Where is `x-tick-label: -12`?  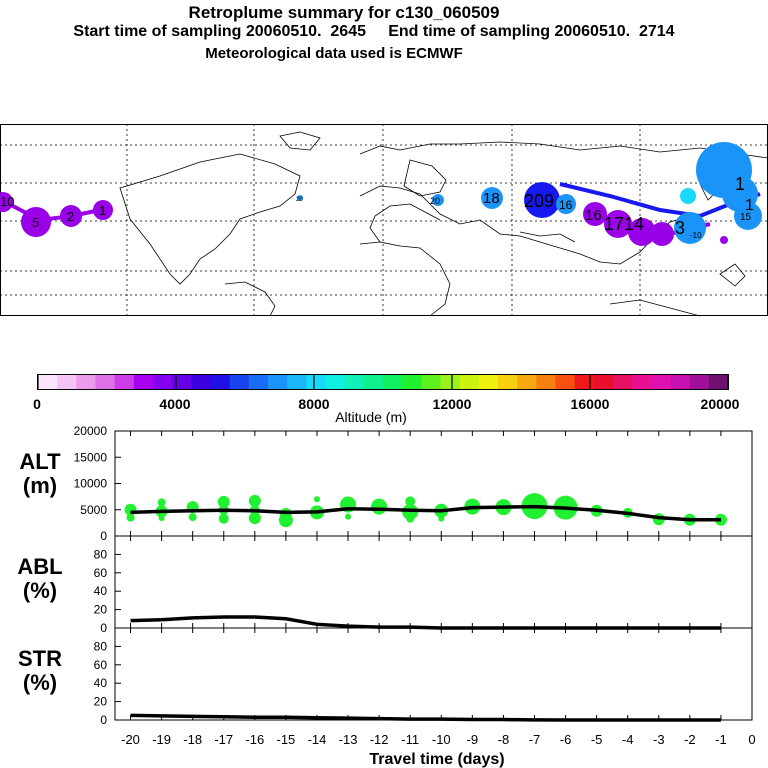 x-tick-label: -12 is located at coordinates (379, 739).